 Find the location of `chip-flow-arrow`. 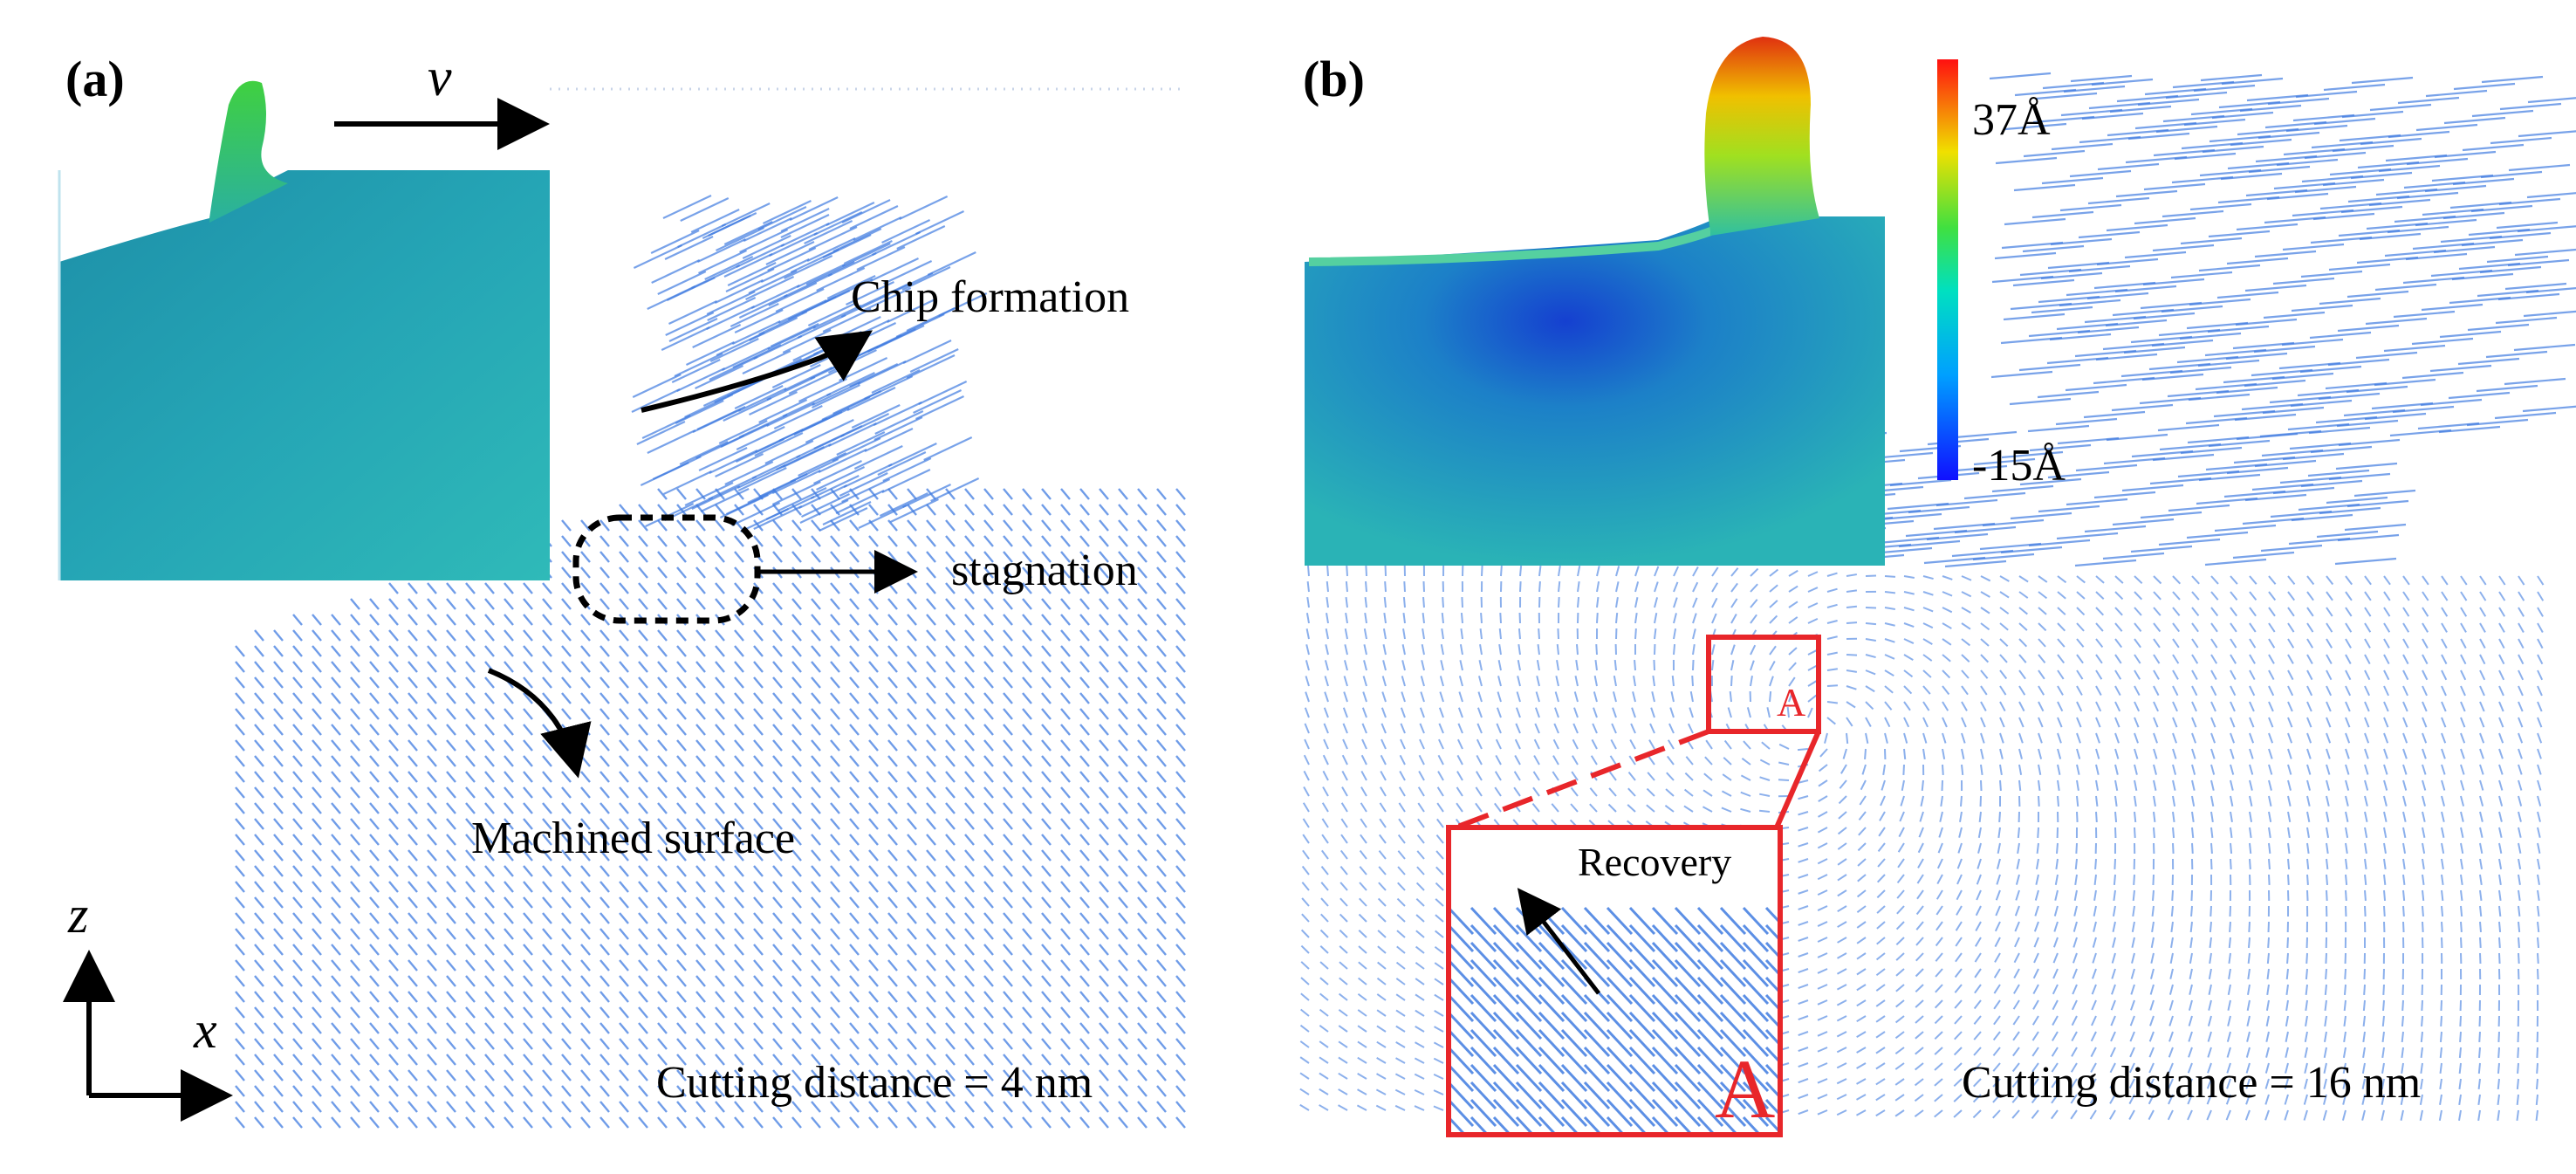

chip-flow-arrow is located at coordinates (757, 371).